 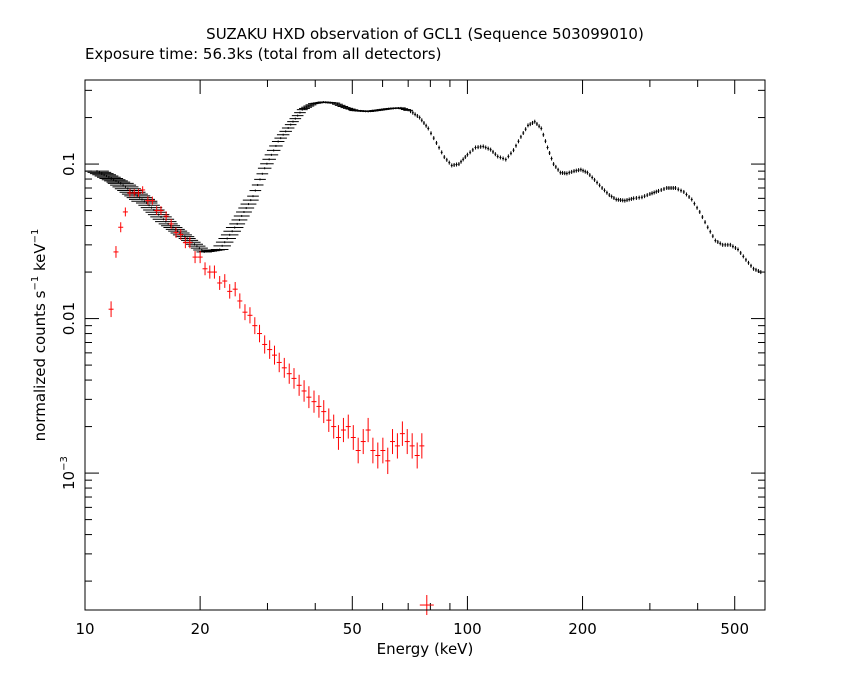 What do you see at coordinates (69, 164) in the screenshot?
I see `y-tick-label: 0.1` at bounding box center [69, 164].